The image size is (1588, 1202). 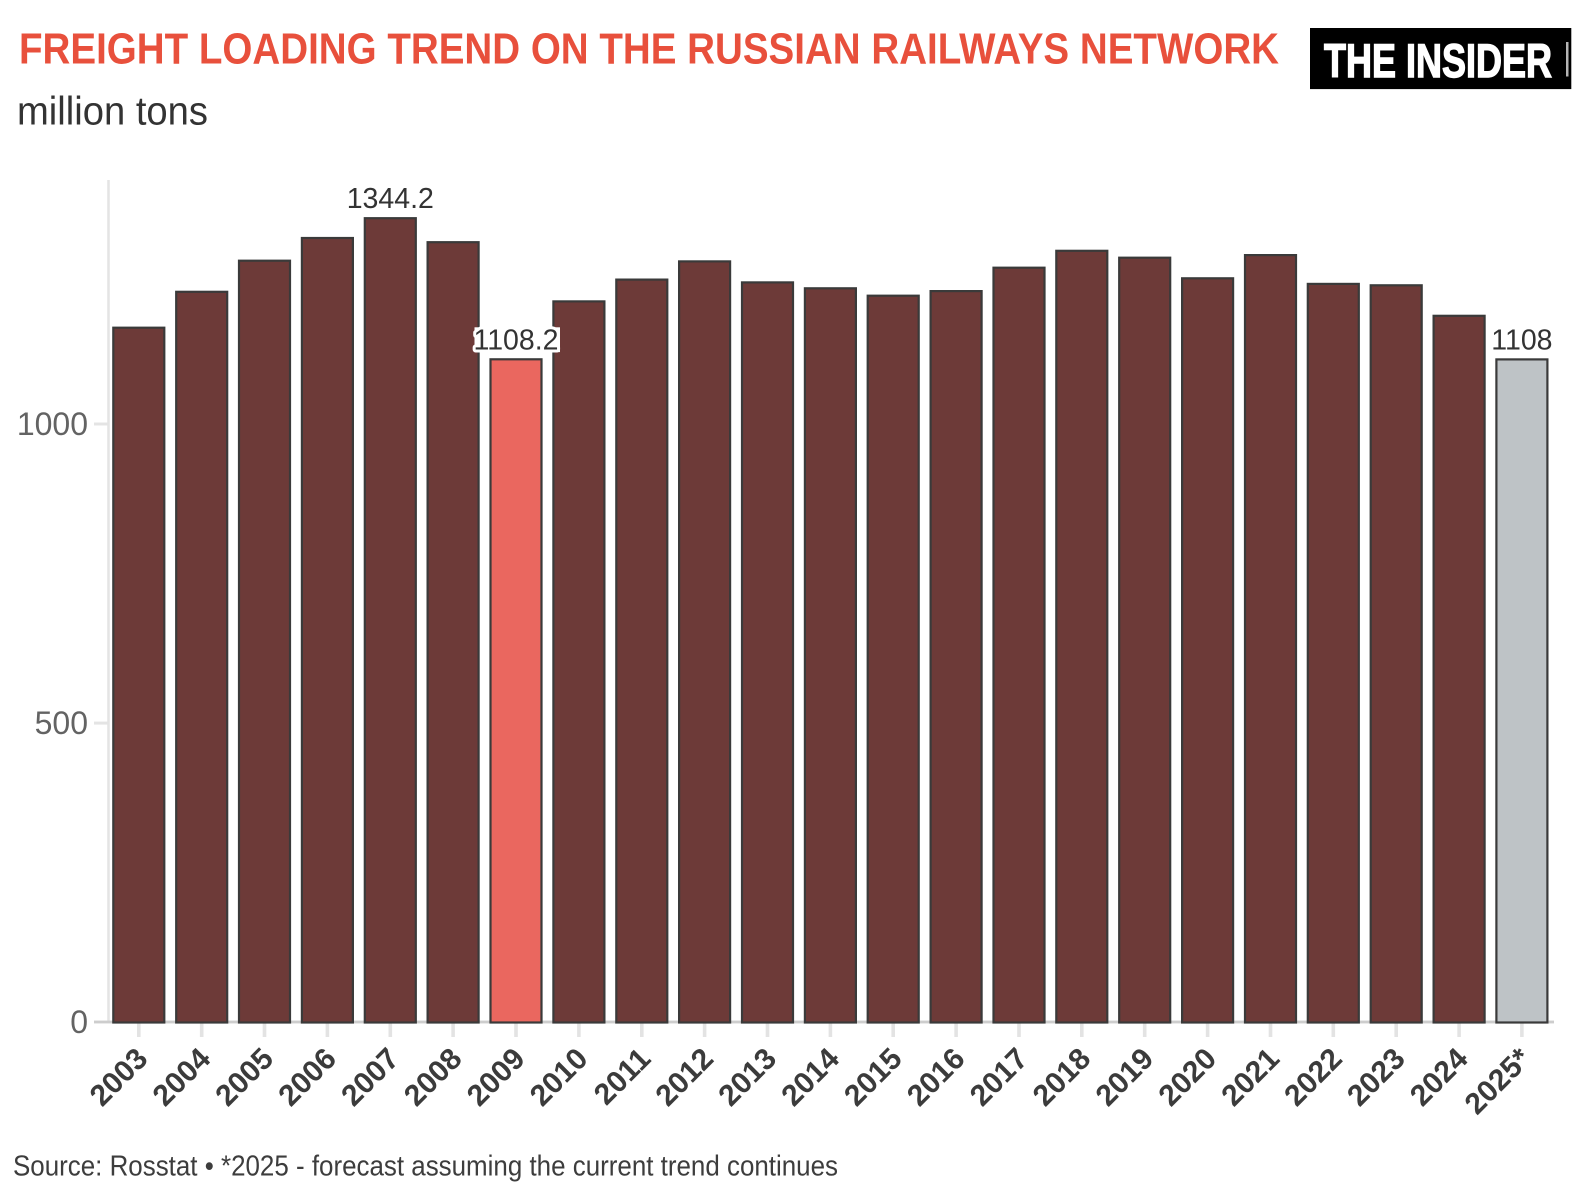 What do you see at coordinates (52, 424) in the screenshot?
I see `svg-text: 1000` at bounding box center [52, 424].